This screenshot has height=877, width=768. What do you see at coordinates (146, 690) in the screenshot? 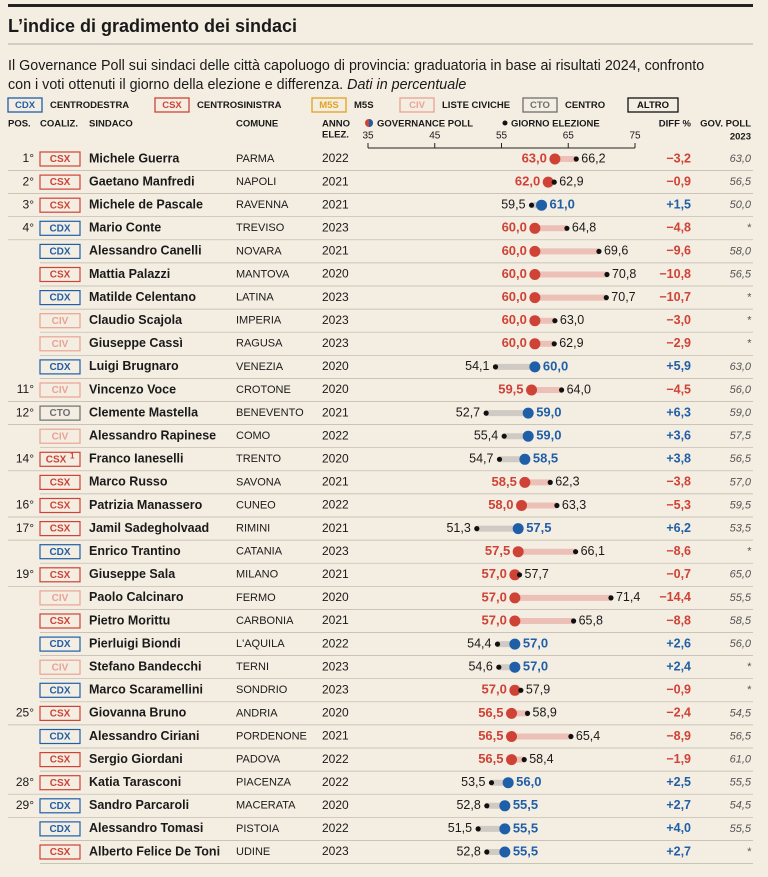
I see `mayor-name: Marco Scaramellini` at bounding box center [146, 690].